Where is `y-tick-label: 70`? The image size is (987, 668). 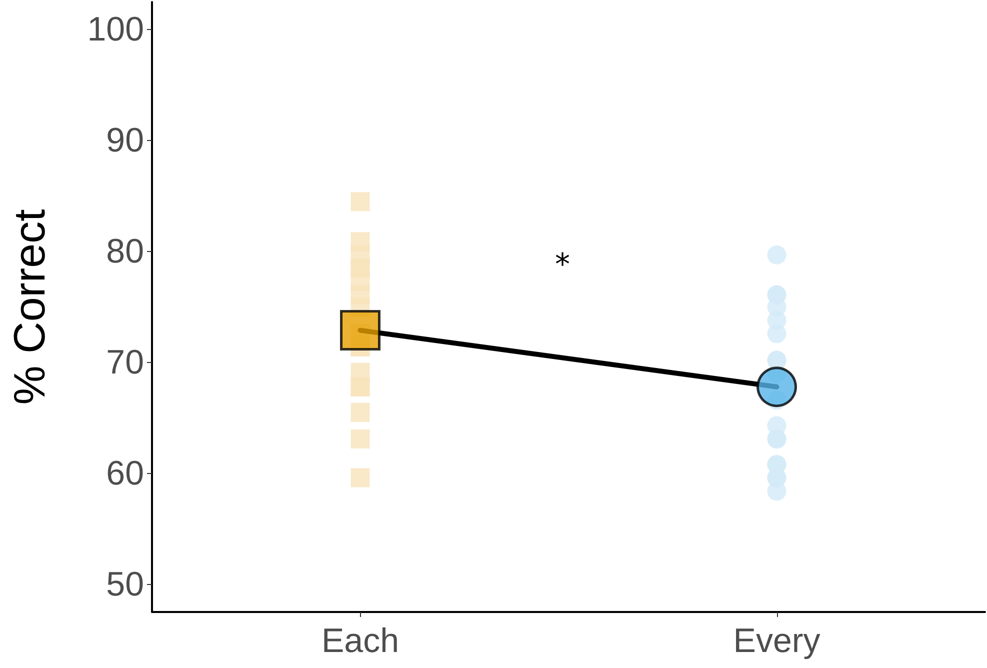 y-tick-label: 70 is located at coordinates (125, 362).